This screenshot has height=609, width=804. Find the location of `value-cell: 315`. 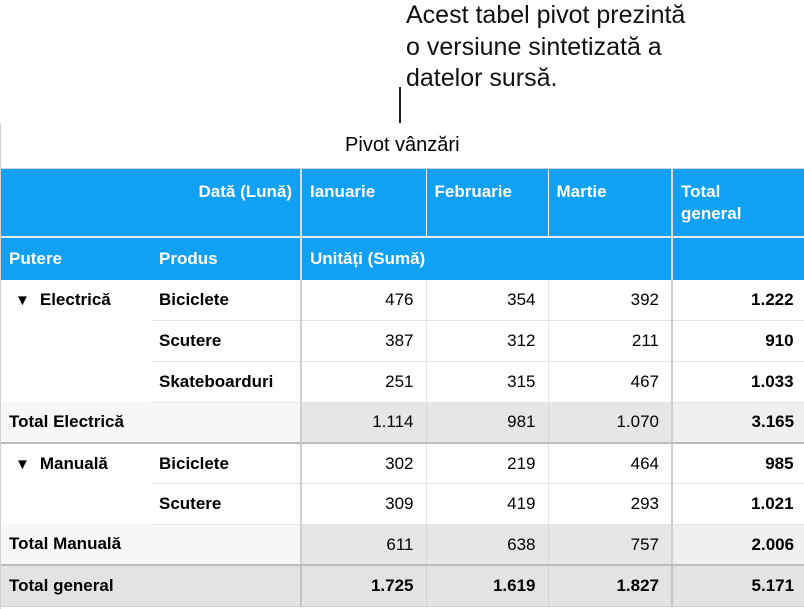

value-cell: 315 is located at coordinates (486, 382).